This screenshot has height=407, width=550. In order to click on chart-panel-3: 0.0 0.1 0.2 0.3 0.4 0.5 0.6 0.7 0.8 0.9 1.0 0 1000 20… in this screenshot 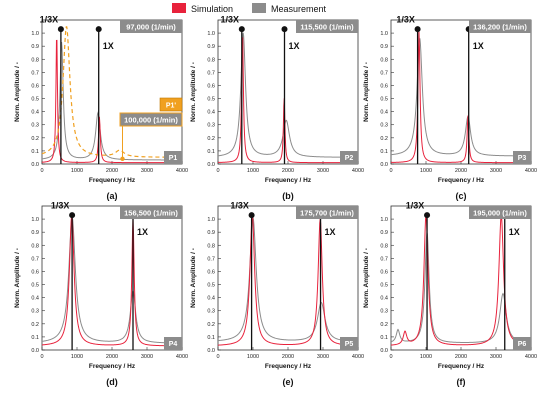, I will do `click(450, 108)`.